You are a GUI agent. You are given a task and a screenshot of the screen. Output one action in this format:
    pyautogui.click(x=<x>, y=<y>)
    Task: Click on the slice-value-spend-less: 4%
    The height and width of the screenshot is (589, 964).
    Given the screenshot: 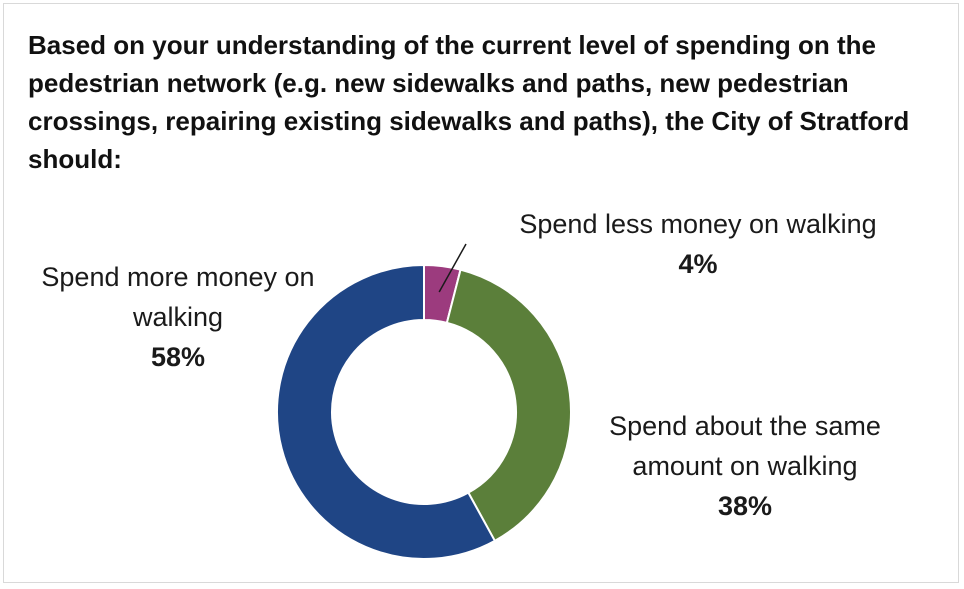 What is the action you would take?
    pyautogui.click(x=698, y=264)
    